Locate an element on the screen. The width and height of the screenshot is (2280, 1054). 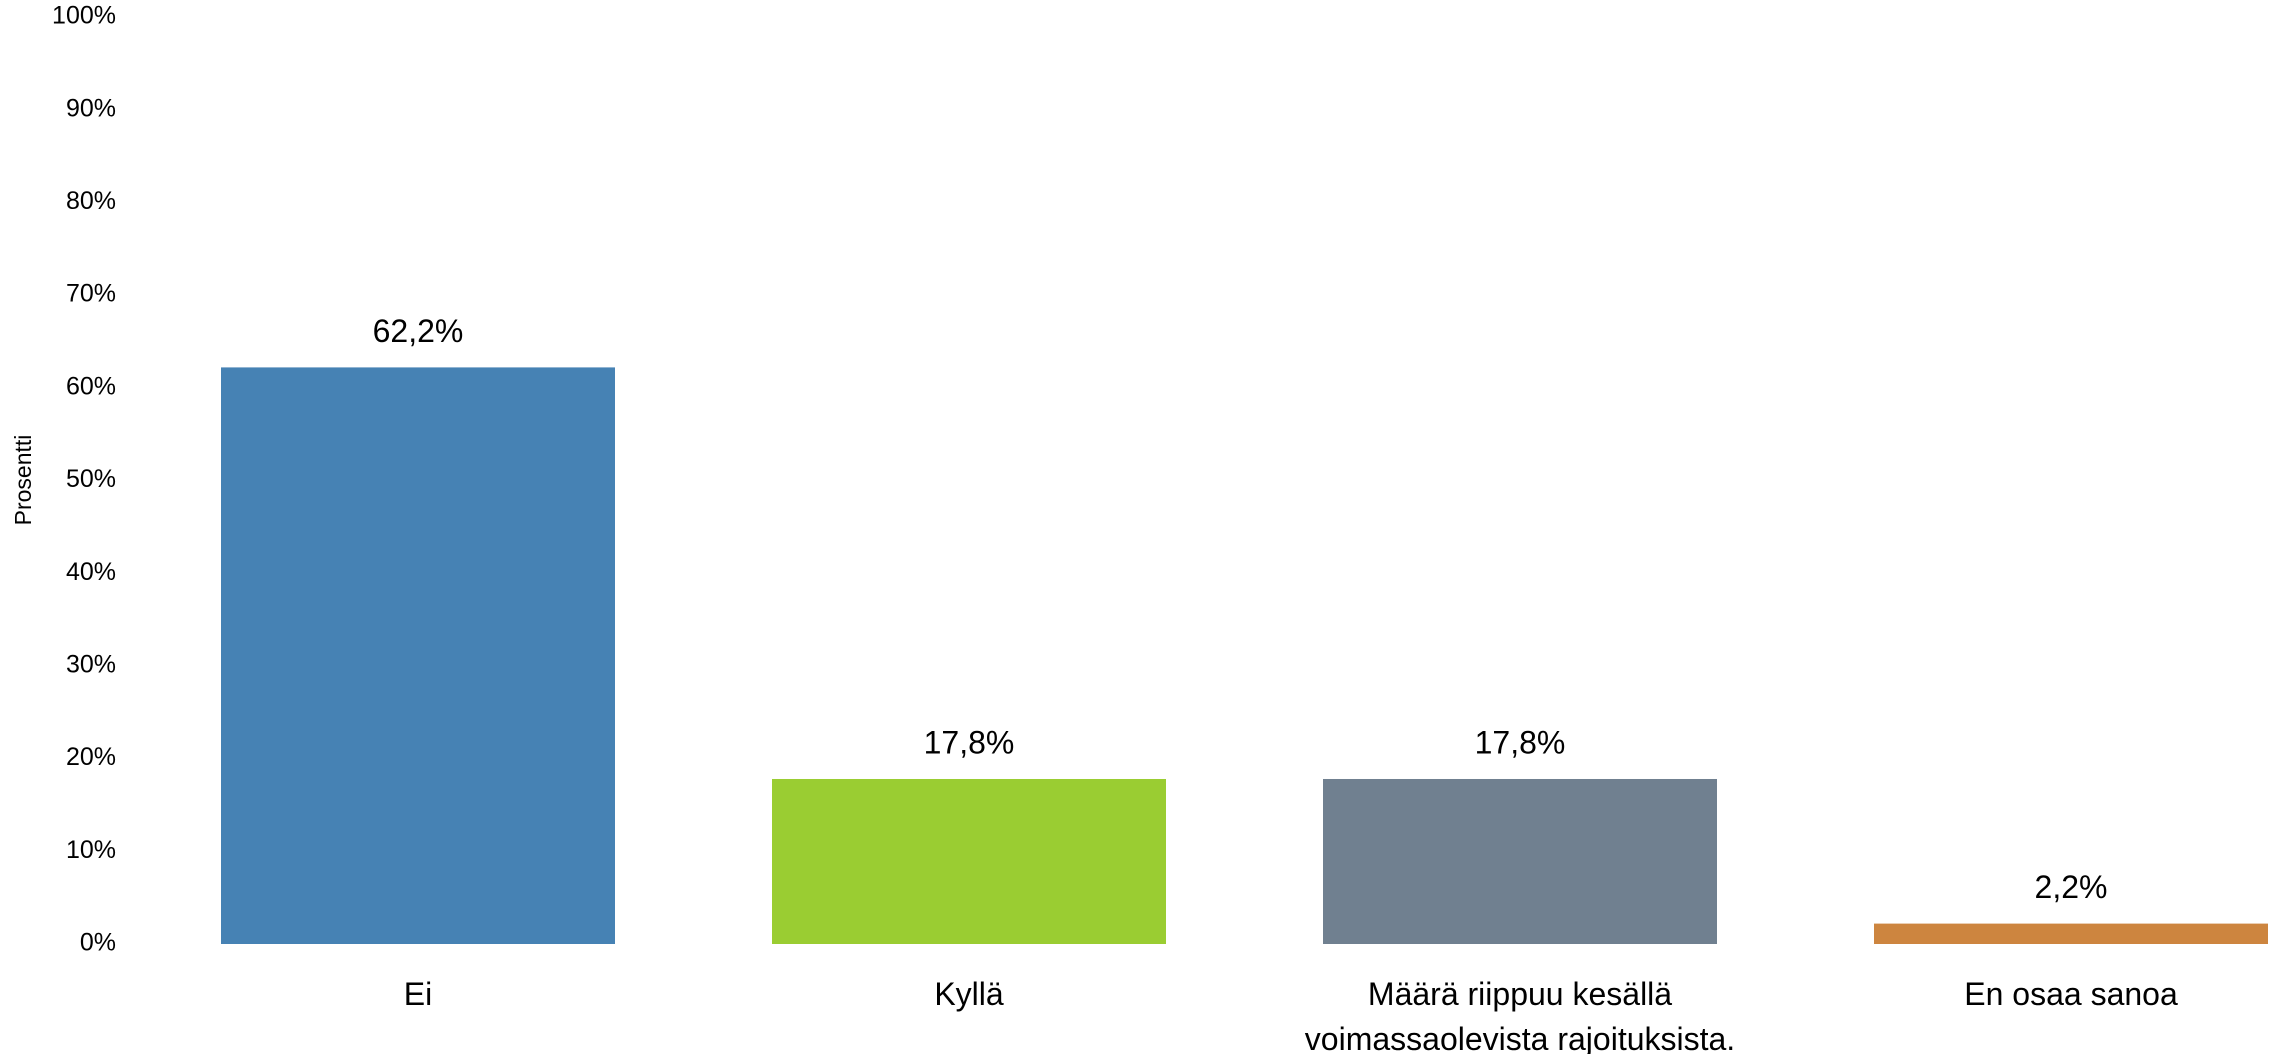
y-tick-label: 30% is located at coordinates (91, 665).